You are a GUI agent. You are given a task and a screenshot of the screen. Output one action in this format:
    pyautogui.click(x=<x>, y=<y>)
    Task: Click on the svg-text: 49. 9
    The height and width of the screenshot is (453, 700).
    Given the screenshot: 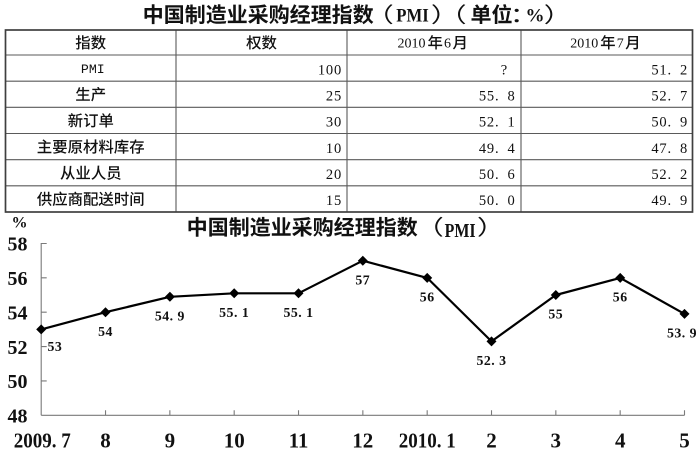 What is the action you would take?
    pyautogui.click(x=669, y=201)
    